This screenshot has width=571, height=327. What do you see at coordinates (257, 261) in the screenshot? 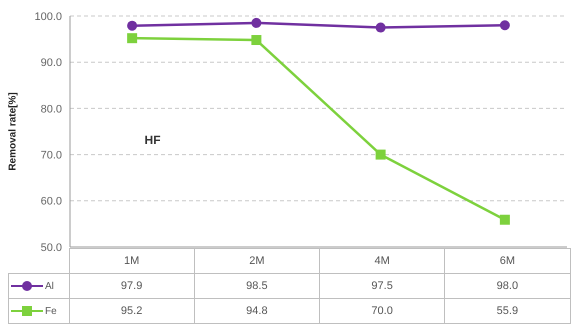
I see `x-tick-label: 2M` at bounding box center [257, 261].